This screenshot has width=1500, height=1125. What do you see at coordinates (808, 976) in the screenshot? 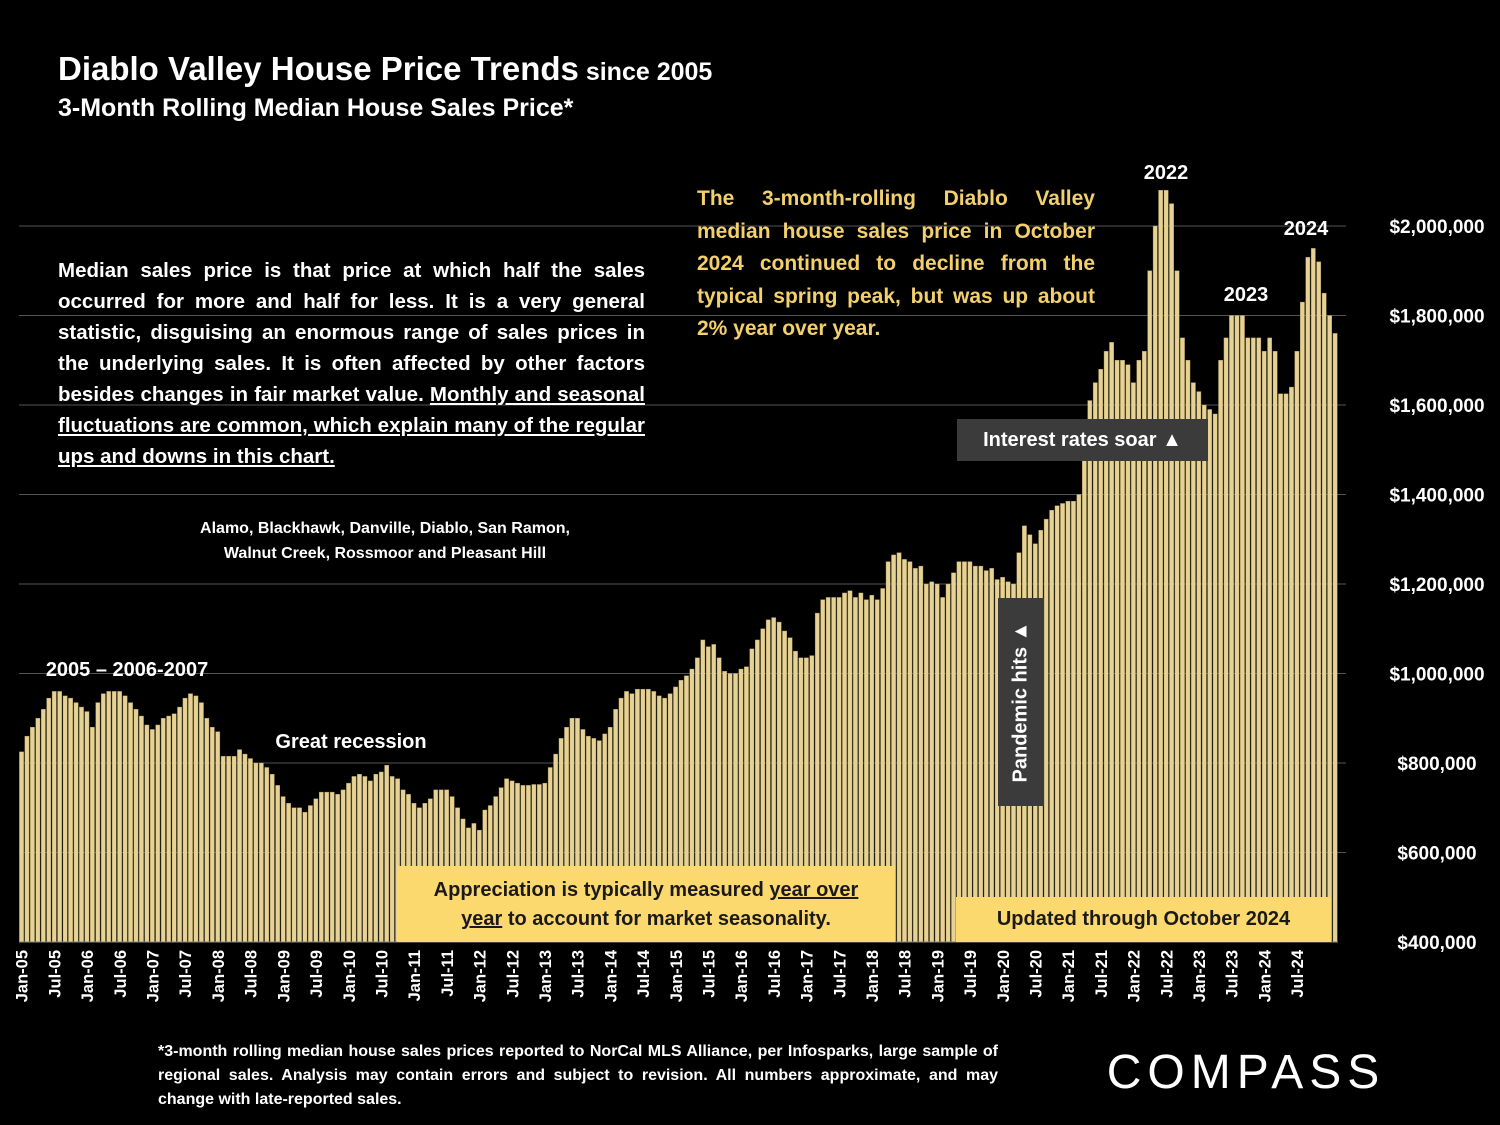
I see `x-tick-label: Jan-17` at bounding box center [808, 976].